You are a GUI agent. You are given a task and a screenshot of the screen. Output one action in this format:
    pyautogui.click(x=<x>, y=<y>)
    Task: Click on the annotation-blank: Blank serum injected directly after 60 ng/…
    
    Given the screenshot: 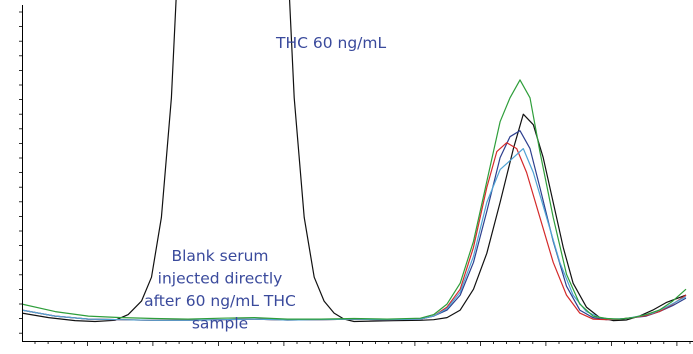 What is the action you would take?
    pyautogui.click(x=220, y=290)
    